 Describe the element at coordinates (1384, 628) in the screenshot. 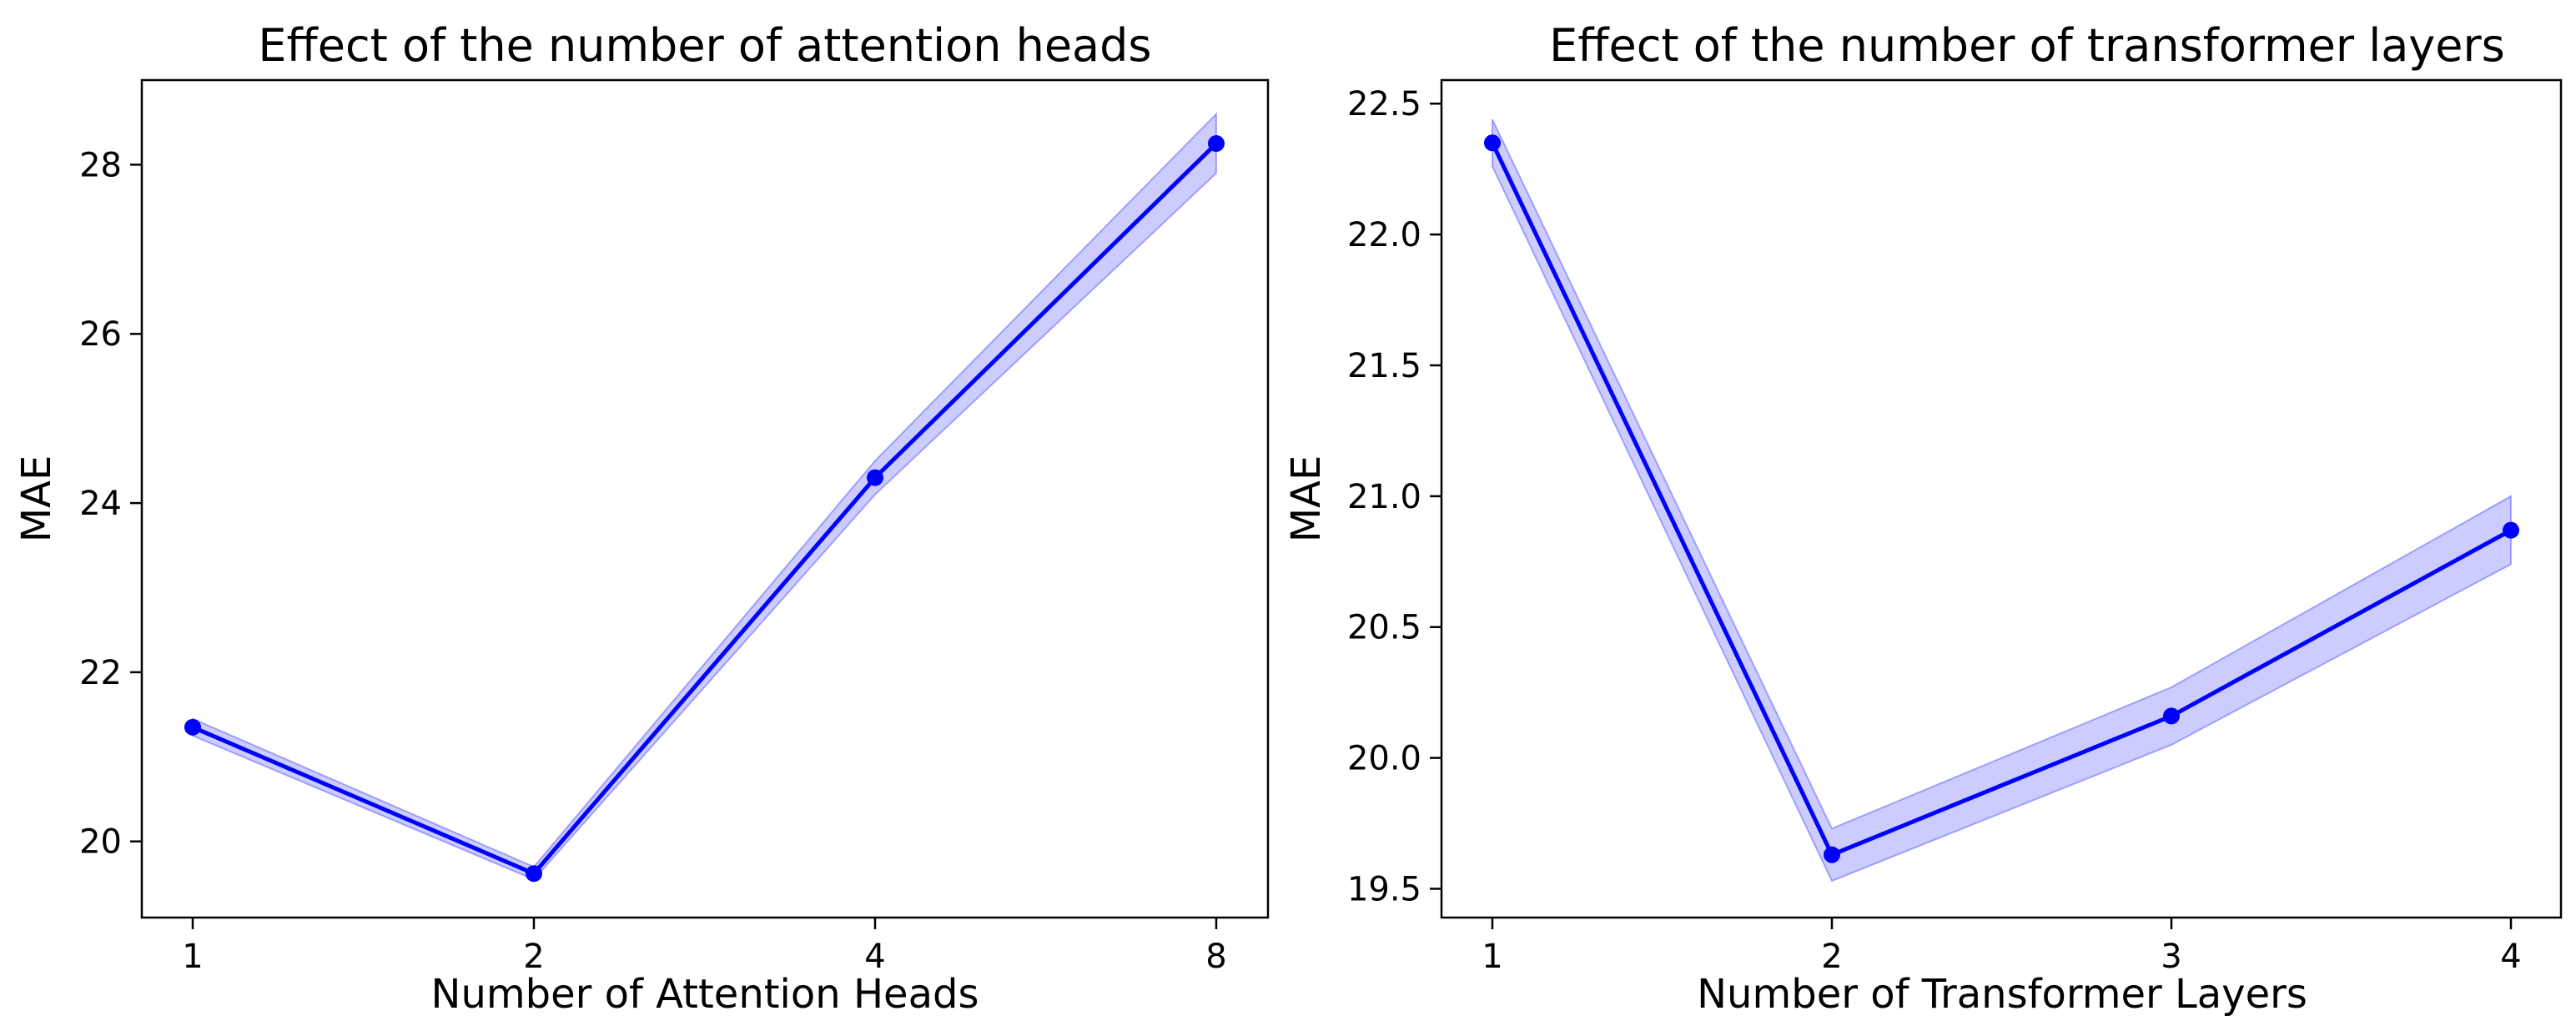

I see `y-tick-label: 20.5` at that location.